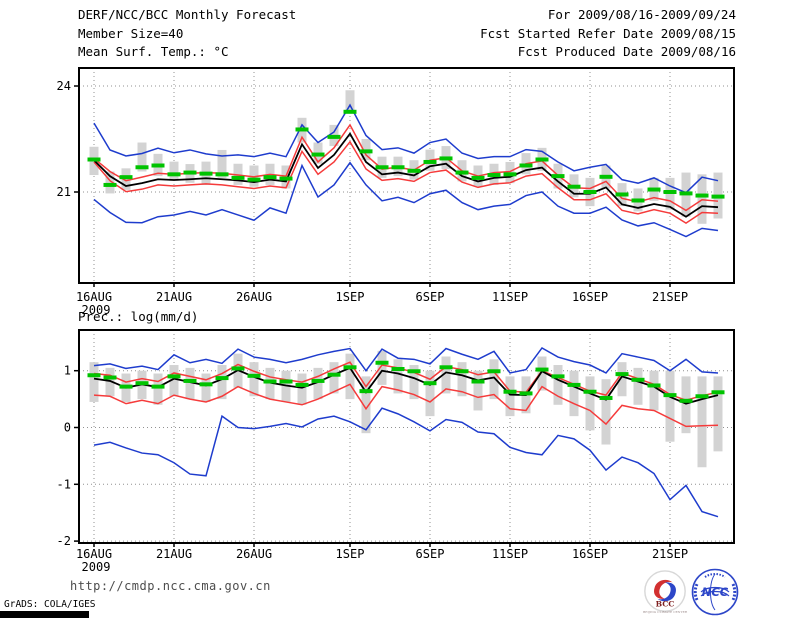  I want to click on page-title: DERF/NCC/BCC Monthly Forecast, so click(187, 14).